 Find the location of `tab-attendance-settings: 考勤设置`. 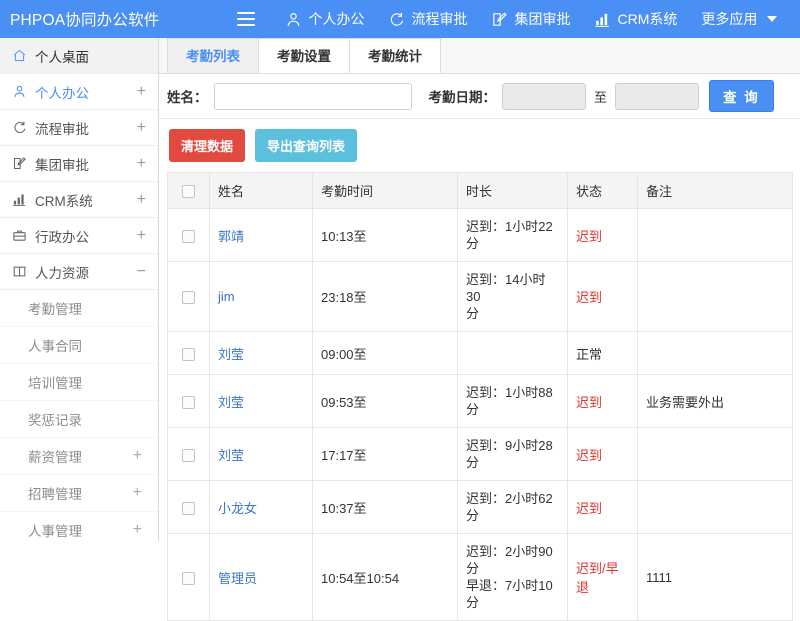

tab-attendance-settings: 考勤设置 is located at coordinates (304, 55).